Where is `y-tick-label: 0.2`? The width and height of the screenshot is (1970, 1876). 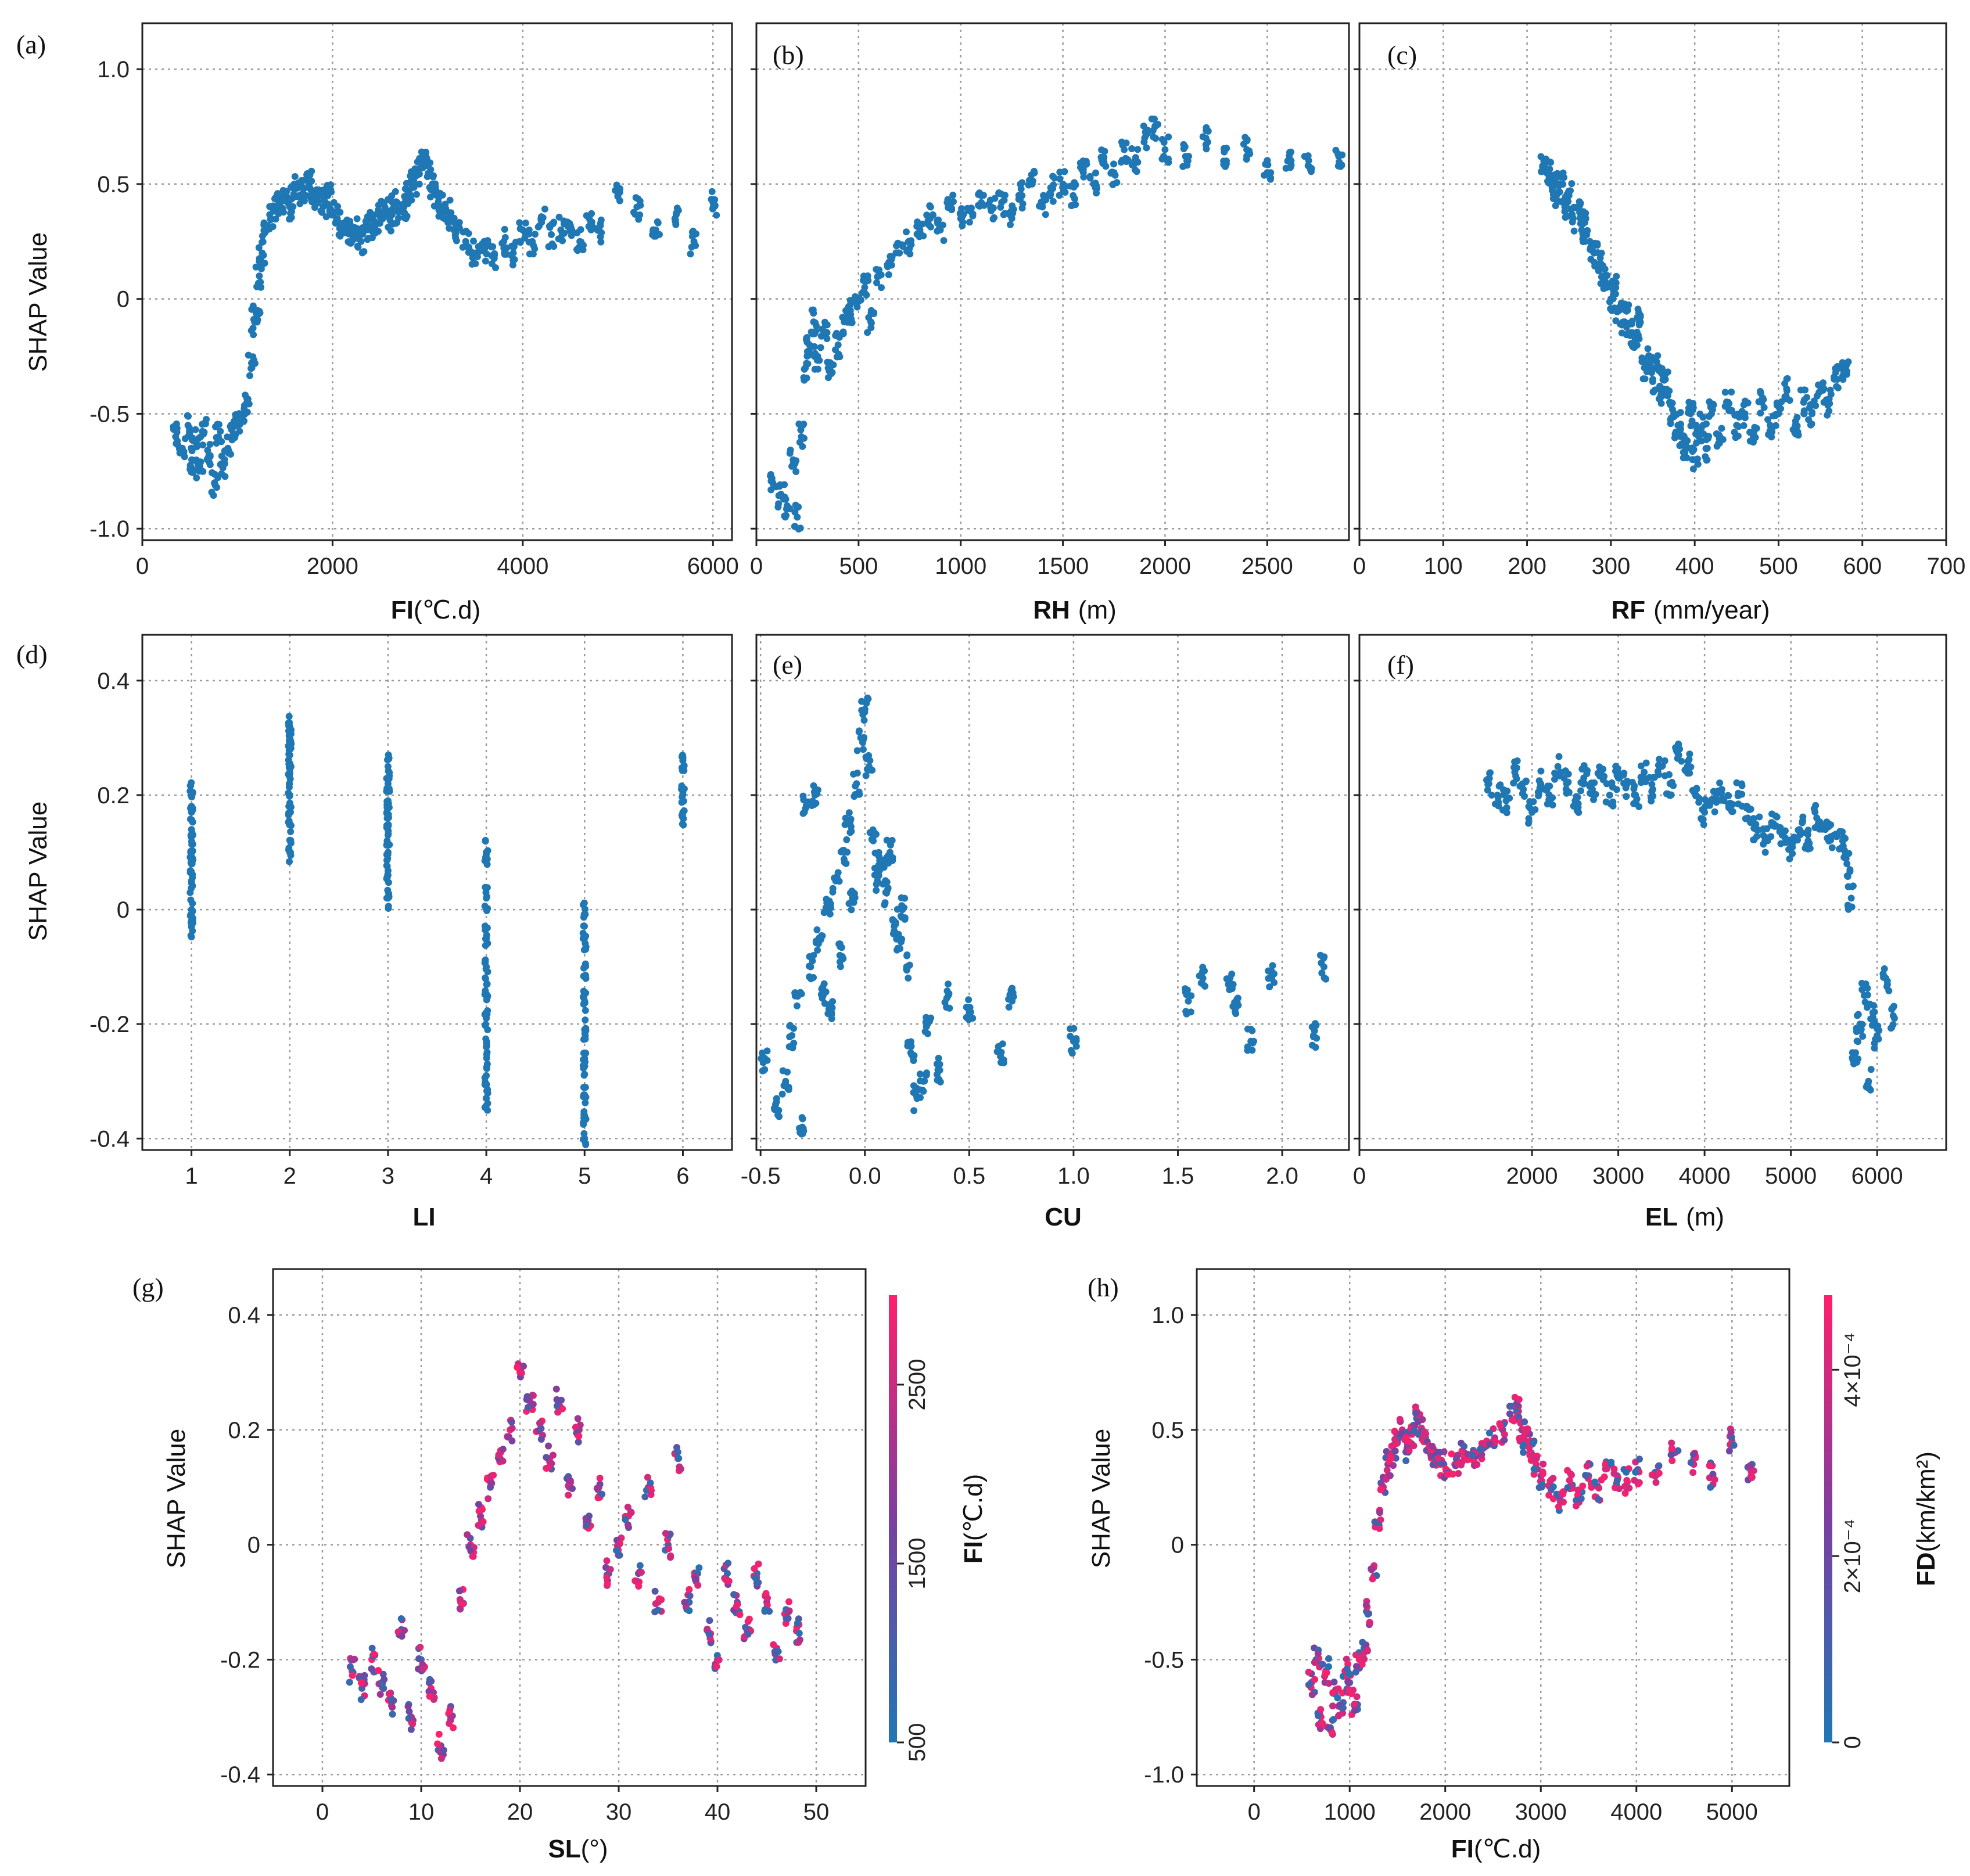
y-tick-label: 0.2 is located at coordinates (244, 1430).